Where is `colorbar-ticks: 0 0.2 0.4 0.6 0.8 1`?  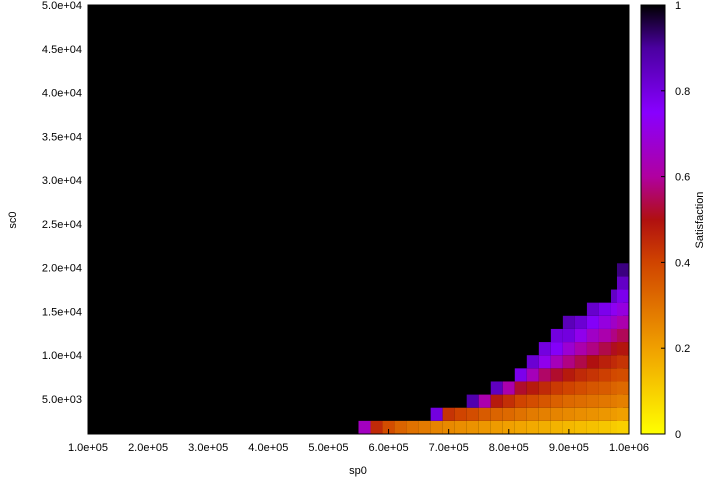 colorbar-ticks: 0 0.2 0.4 0.6 0.8 1 is located at coordinates (675, 220).